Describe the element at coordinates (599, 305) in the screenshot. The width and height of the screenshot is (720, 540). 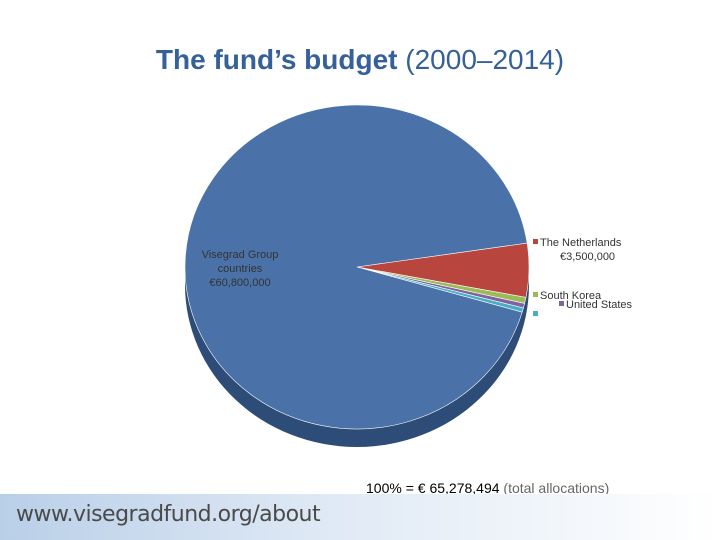
I see `slice-label: United States` at that location.